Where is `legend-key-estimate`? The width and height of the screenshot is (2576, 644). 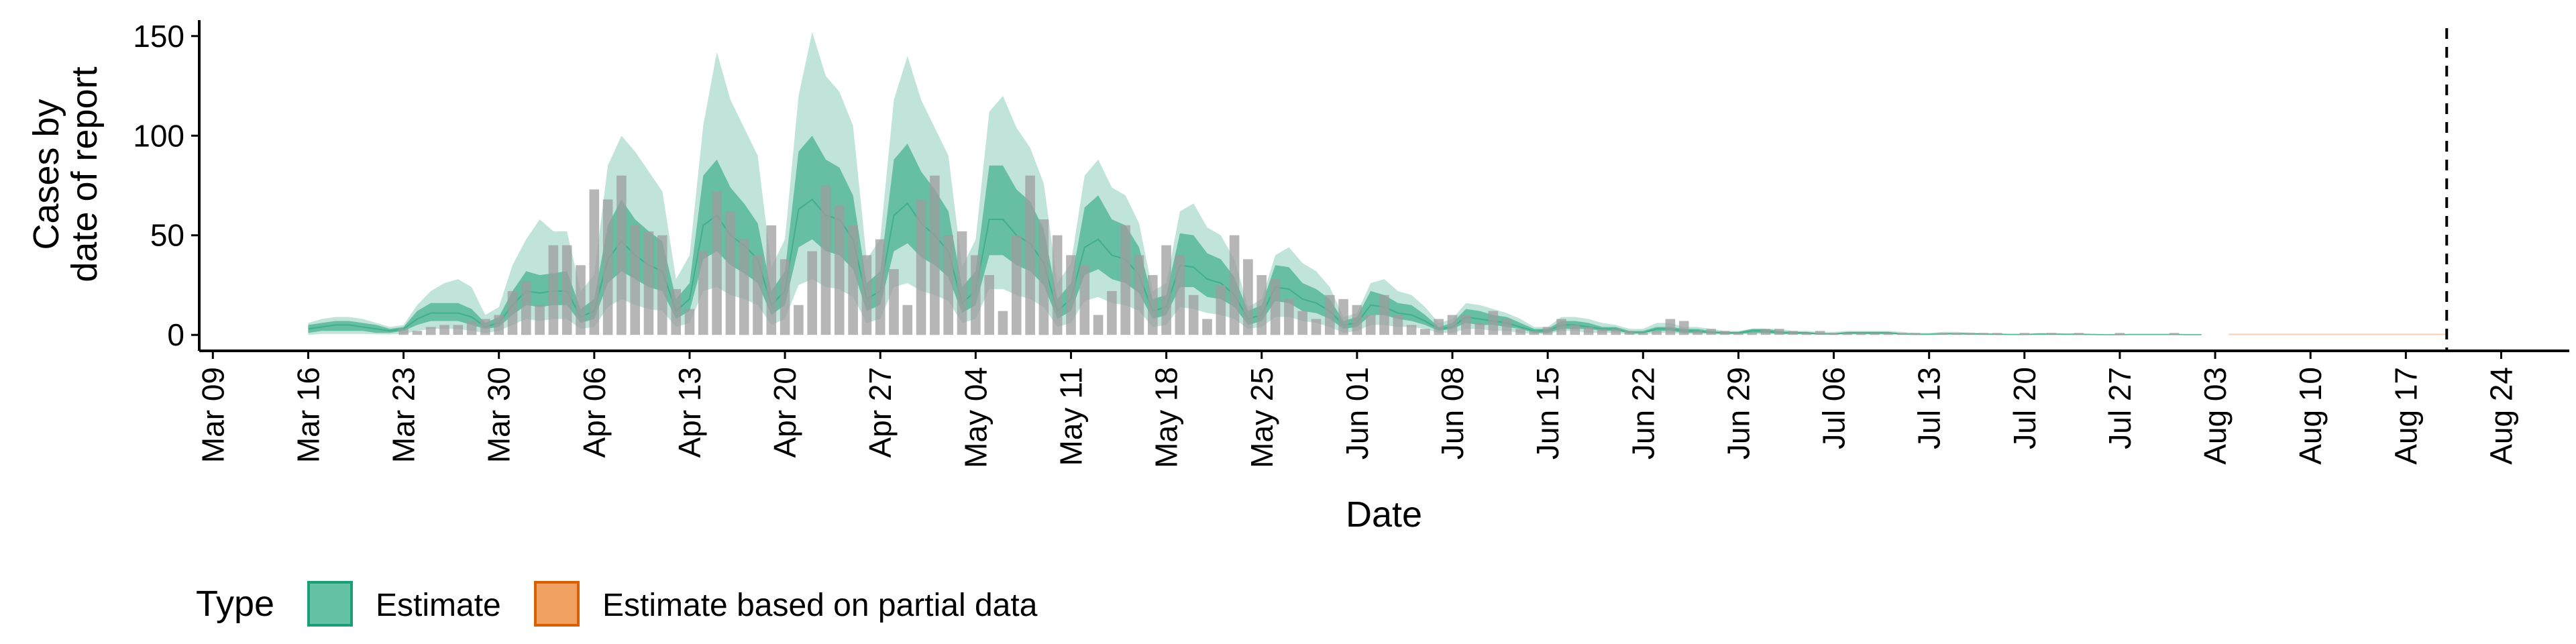
legend-key-estimate is located at coordinates (330, 604).